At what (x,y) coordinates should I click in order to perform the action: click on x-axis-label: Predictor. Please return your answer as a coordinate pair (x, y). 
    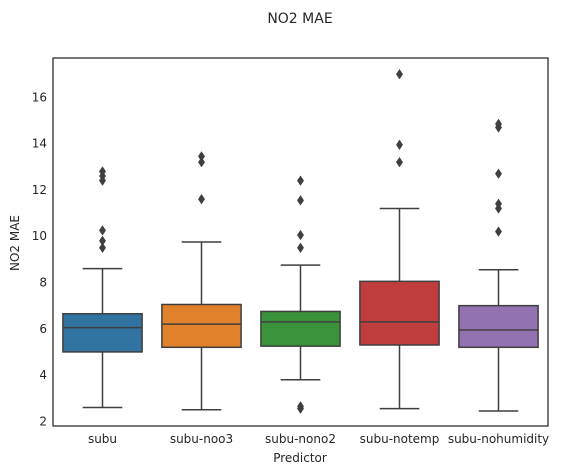
    Looking at the image, I should click on (300, 458).